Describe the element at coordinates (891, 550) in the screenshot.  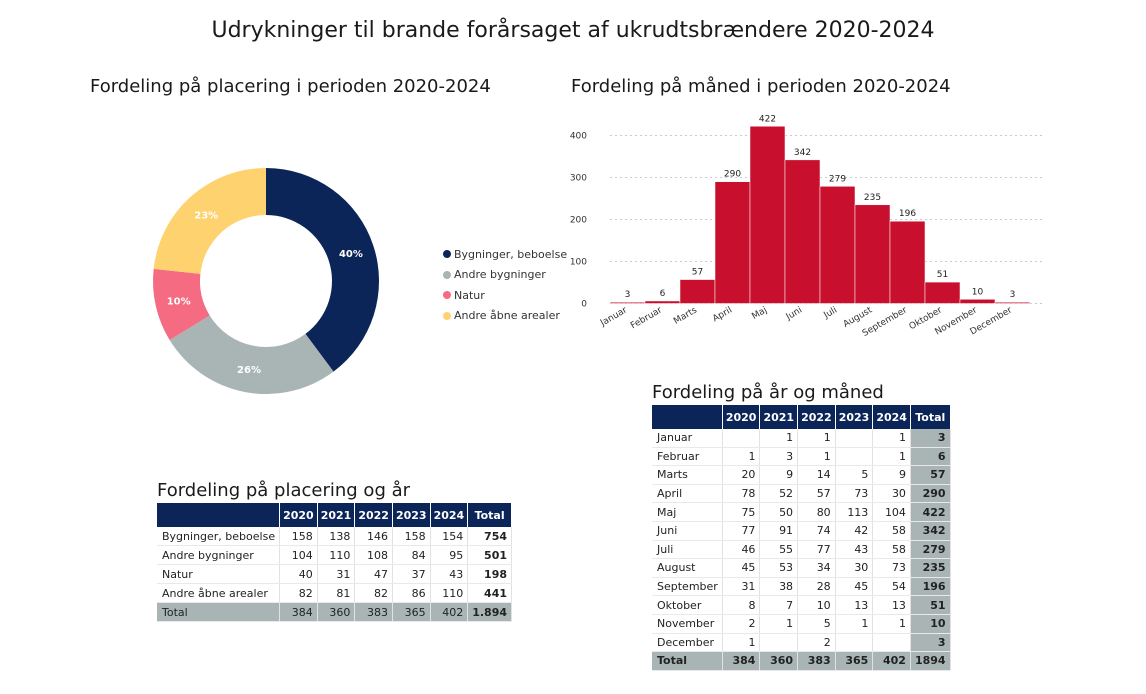
I see `table-cell: 58` at that location.